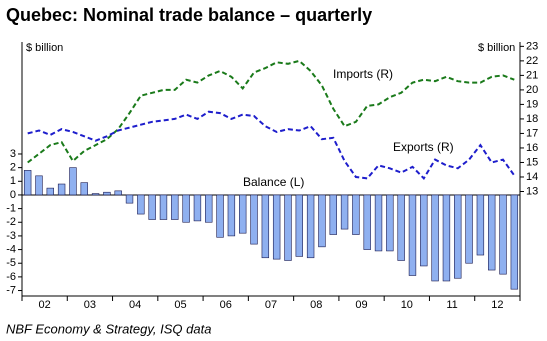 Image resolution: width=547 pixels, height=341 pixels. What do you see at coordinates (90, 305) in the screenshot?
I see `x-tick-label: 03` at bounding box center [90, 305].